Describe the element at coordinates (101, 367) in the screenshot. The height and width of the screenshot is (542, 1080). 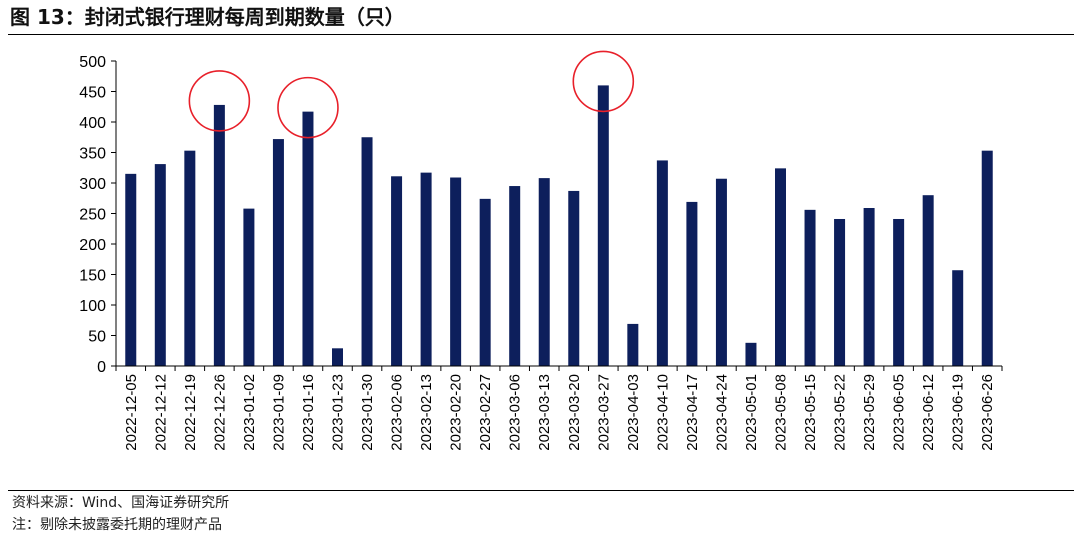
I see `y-tick-label: 0` at that location.